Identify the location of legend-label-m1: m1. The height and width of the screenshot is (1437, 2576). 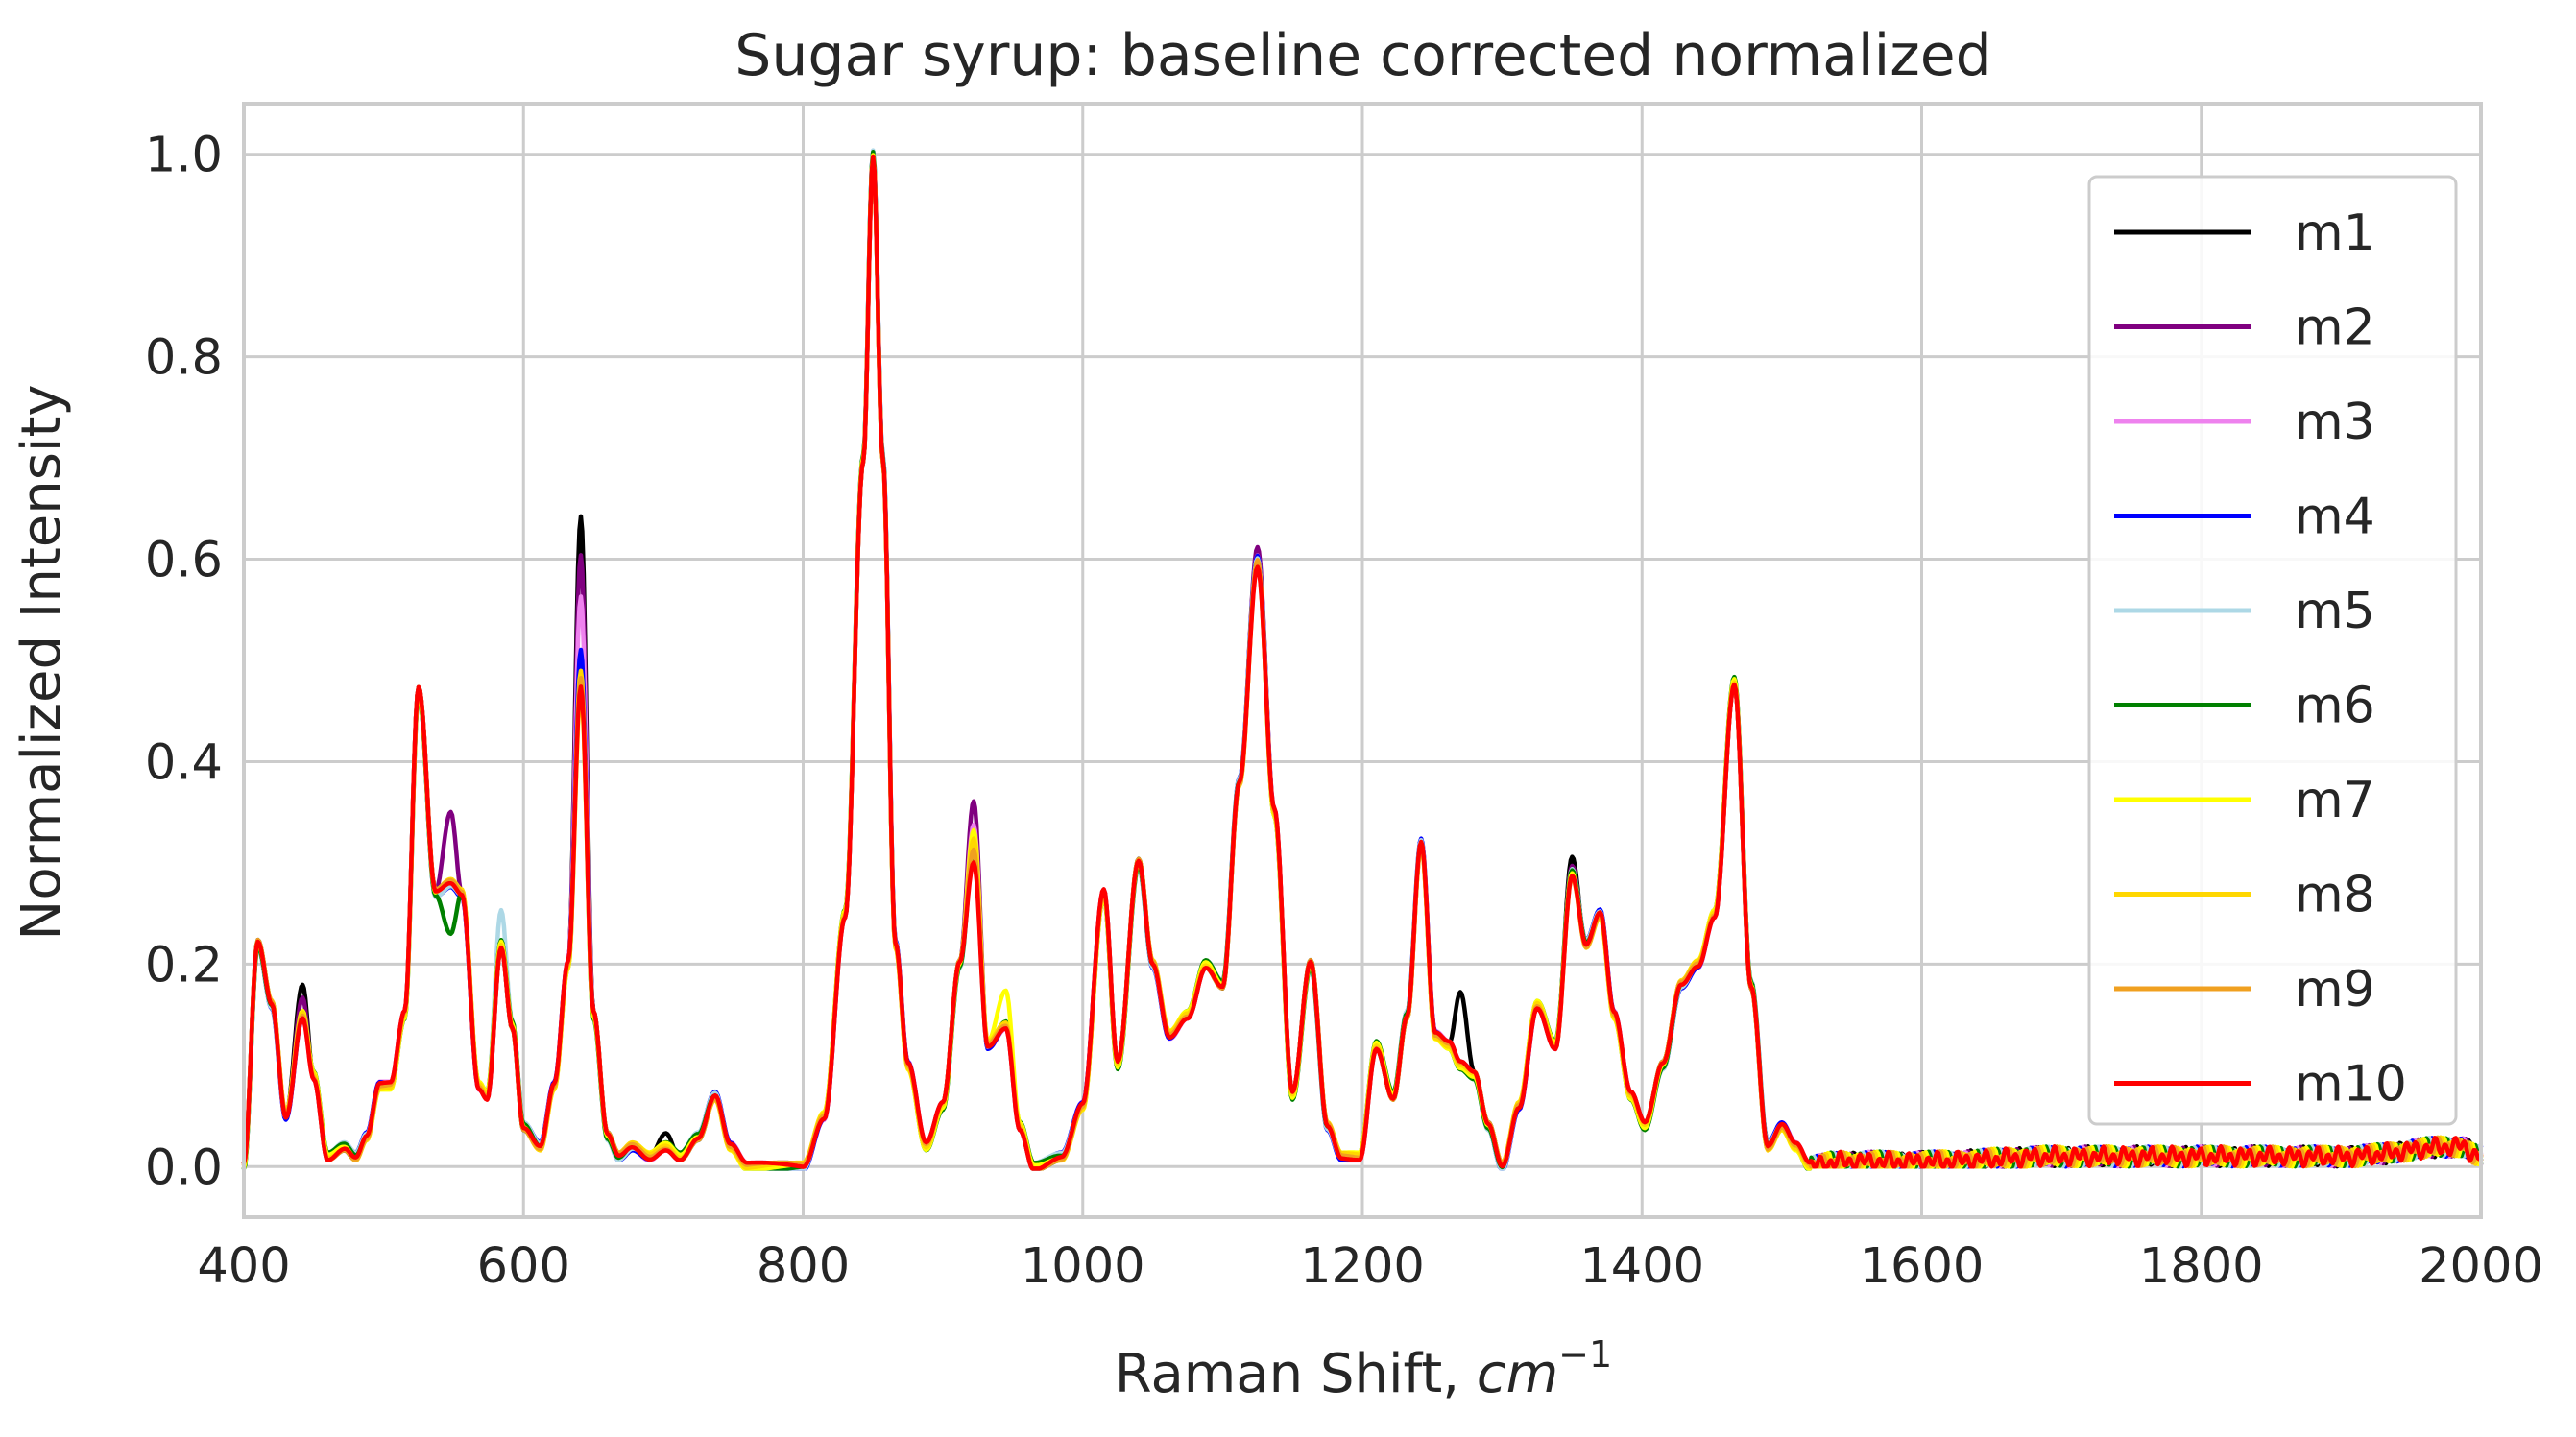
(2335, 233).